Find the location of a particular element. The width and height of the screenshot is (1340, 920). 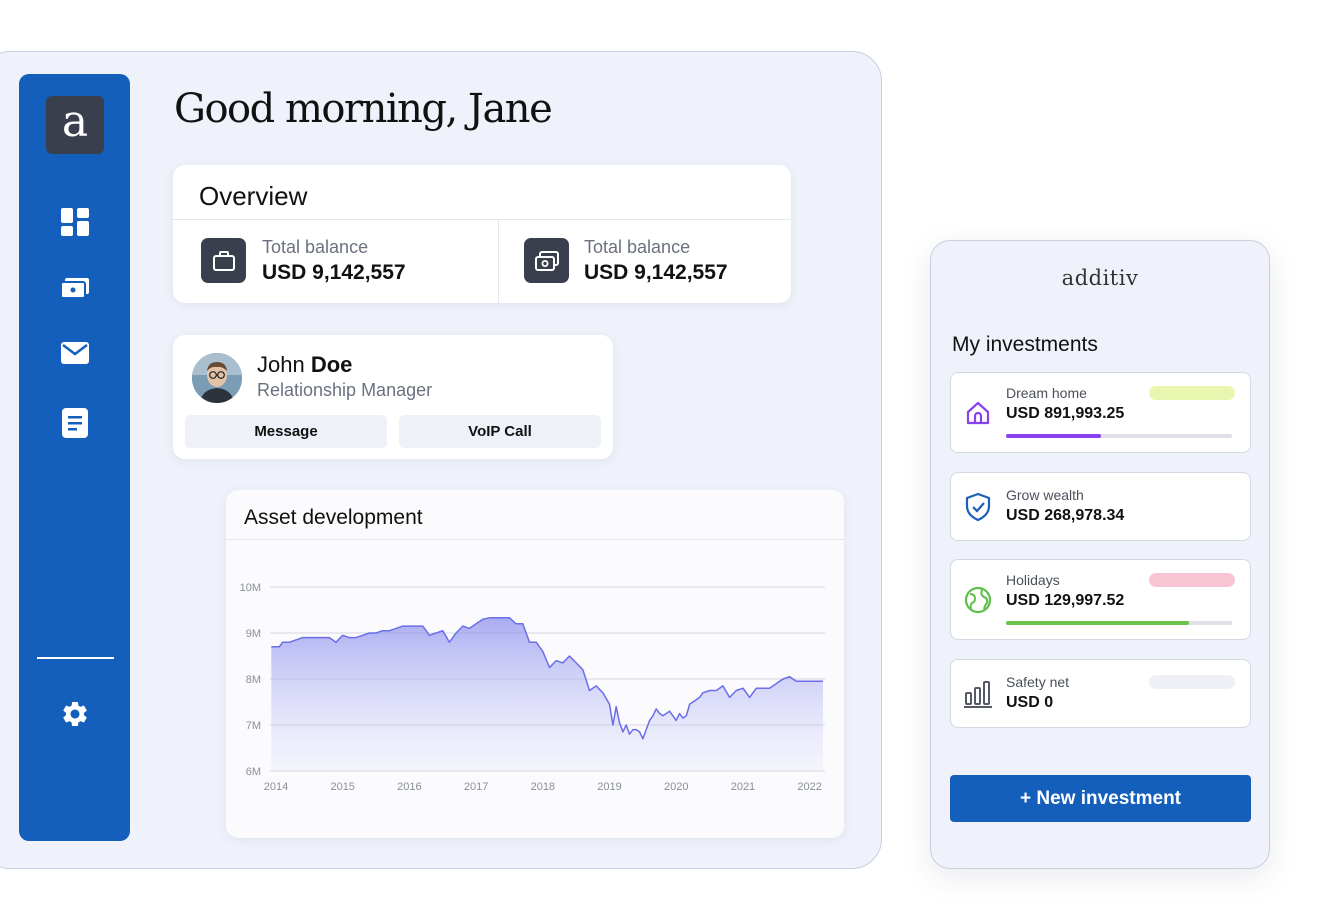

house-icon is located at coordinates (978, 413).